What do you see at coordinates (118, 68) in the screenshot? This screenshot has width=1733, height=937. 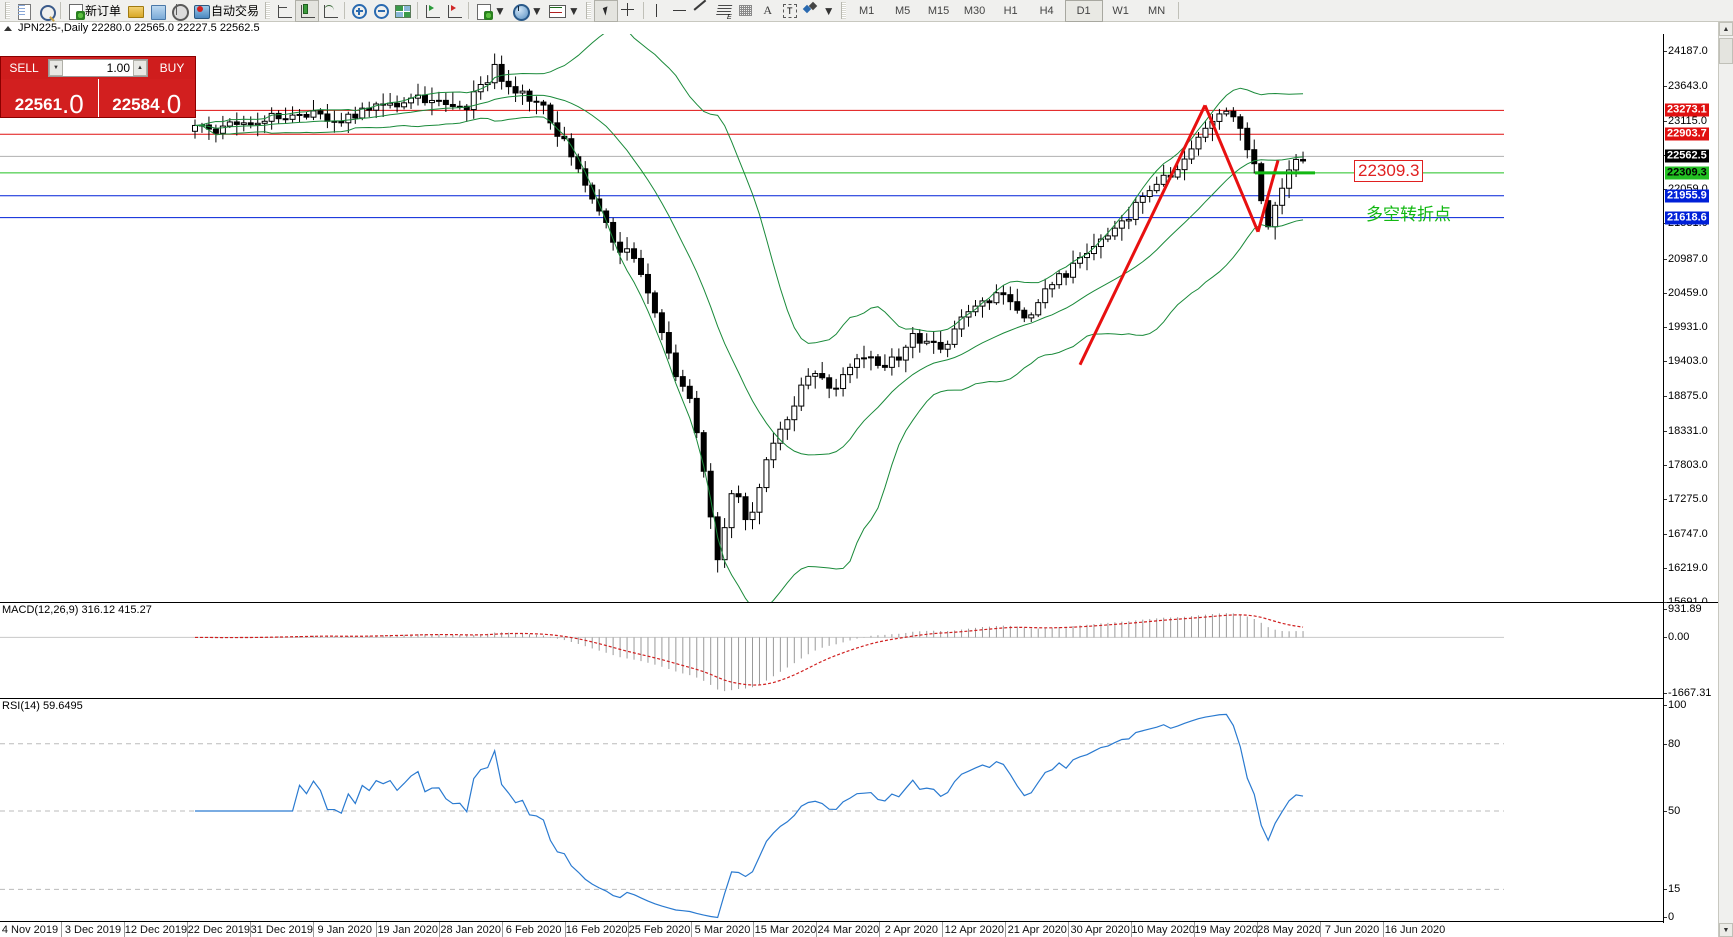 I see `volume-value: 1.00` at bounding box center [118, 68].